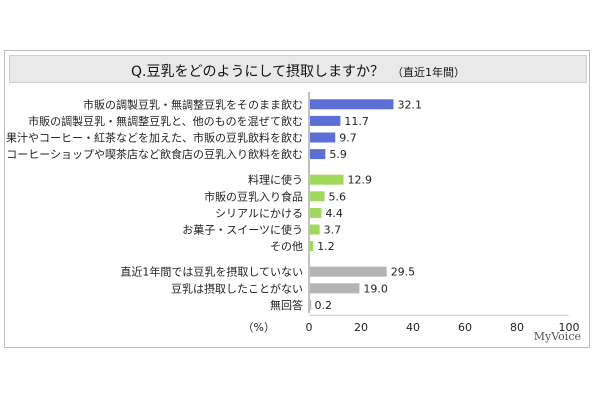 This screenshot has height=400, width=600. I want to click on category-label: お菓子・スイーツに使う, so click(242, 230).